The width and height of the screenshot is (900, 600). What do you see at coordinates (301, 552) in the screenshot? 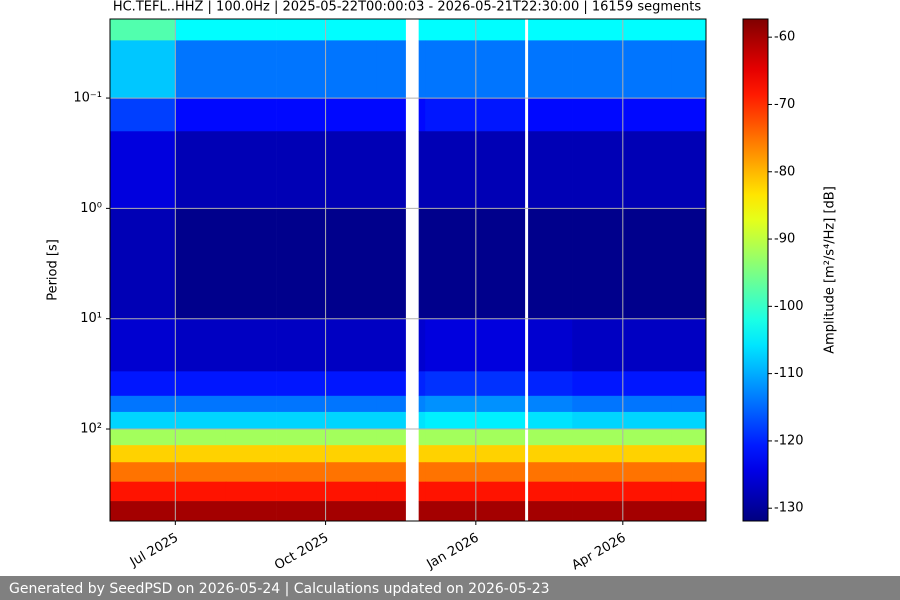
I see `x-tick-label: Oct 2025` at bounding box center [301, 552].